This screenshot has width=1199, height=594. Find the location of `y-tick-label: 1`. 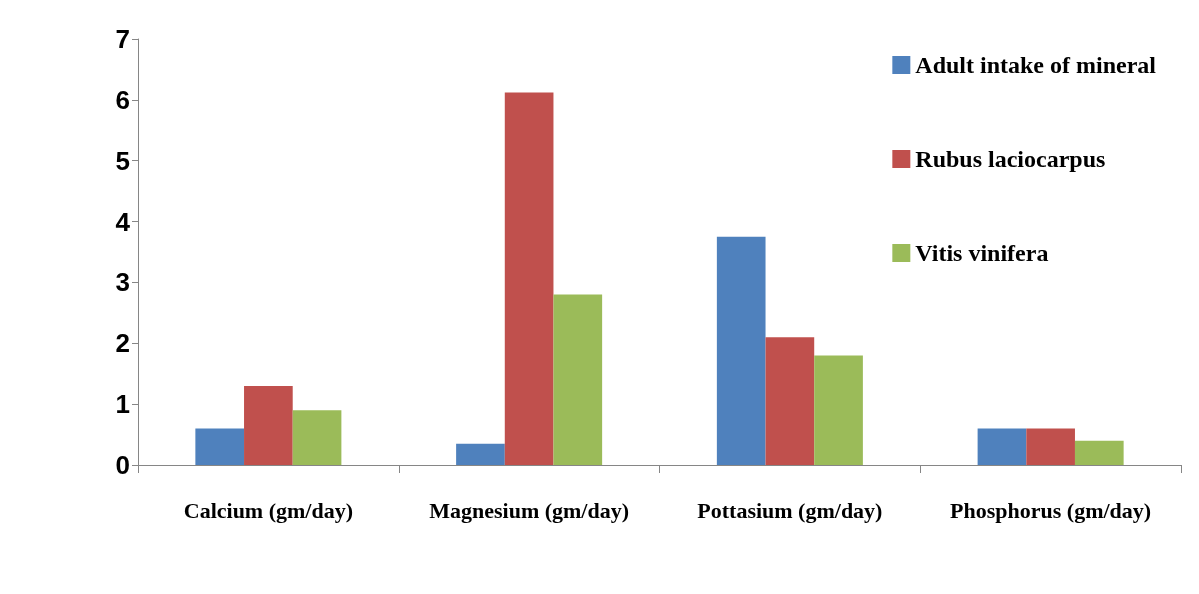

y-tick-label: 1 is located at coordinates (122, 404).